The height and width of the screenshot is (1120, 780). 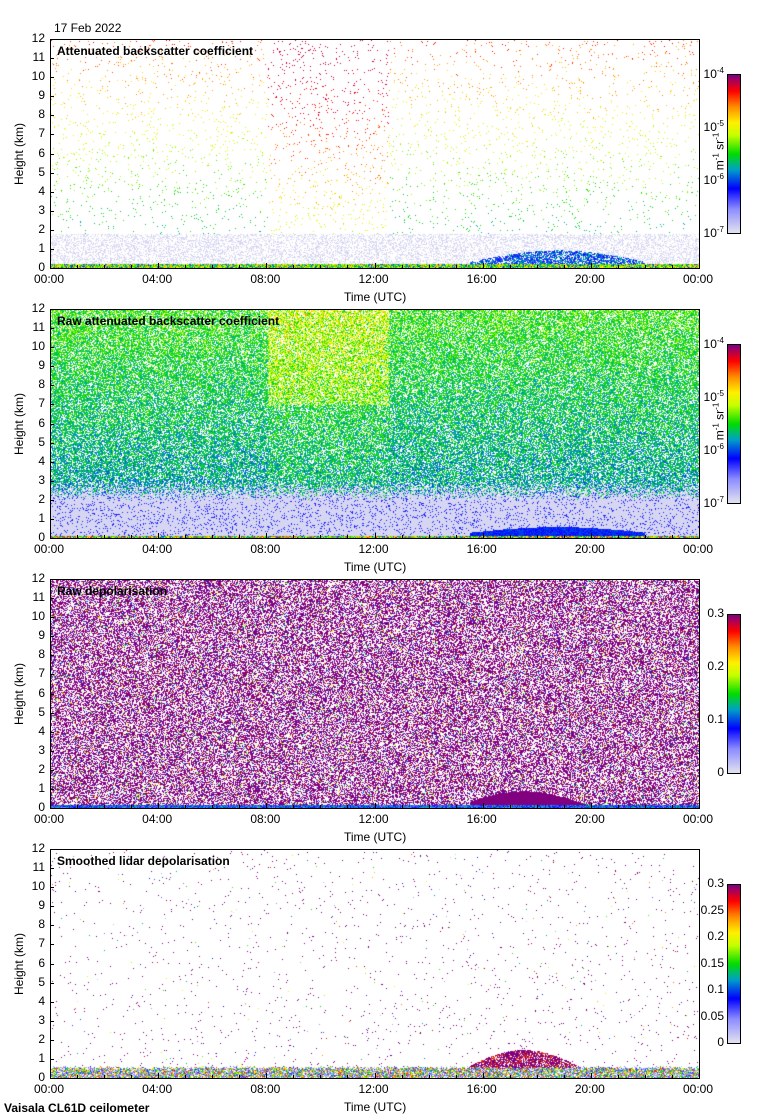 What do you see at coordinates (719, 421) in the screenshot?
I see `colorbar-units-label: m-1 sr-1` at bounding box center [719, 421].